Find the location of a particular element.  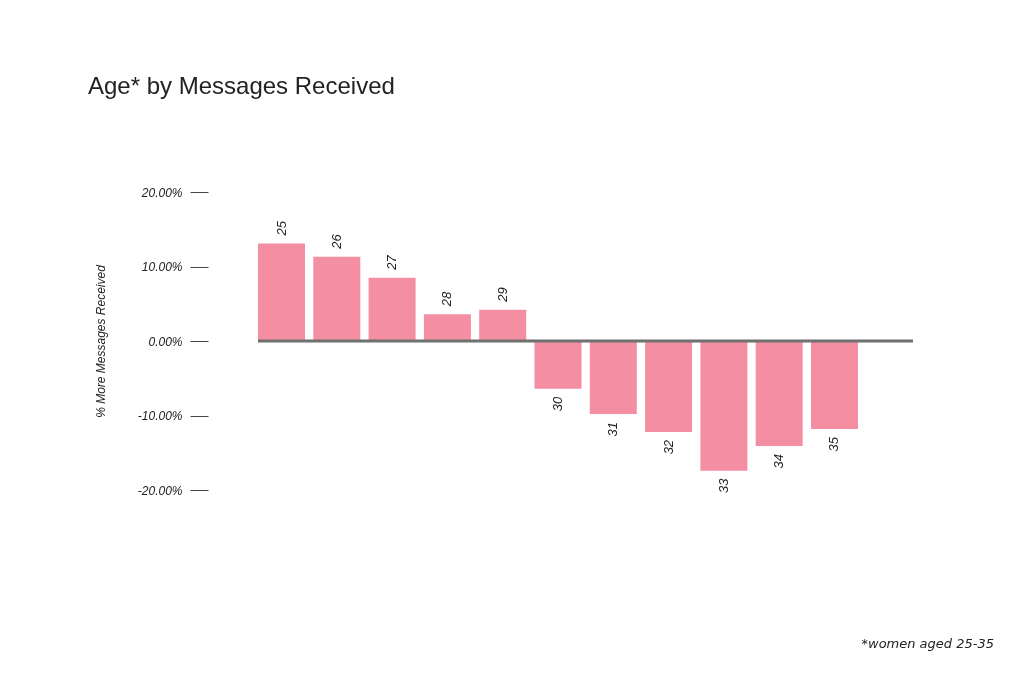

text: *women aged 25-35 is located at coordinates (927, 643).